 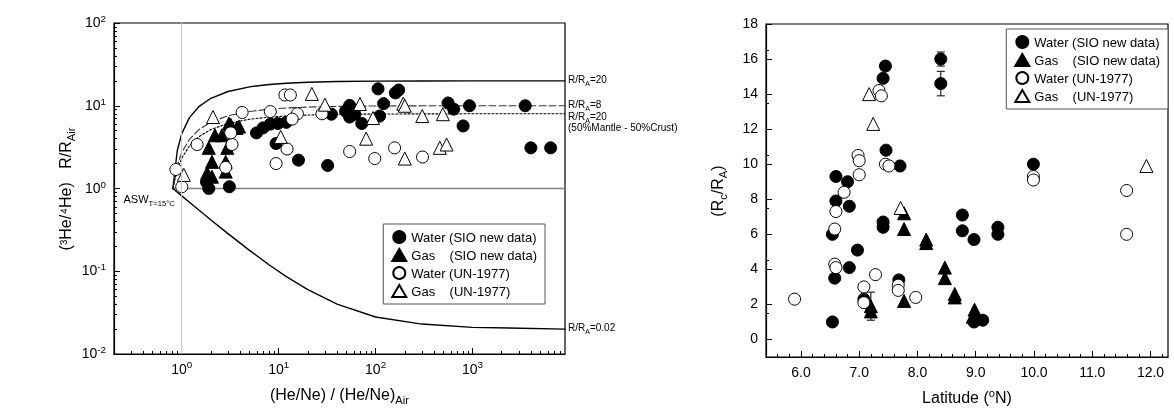 What do you see at coordinates (279, 368) in the screenshot?
I see `x-tick-label: 10$^{1}$` at bounding box center [279, 368].